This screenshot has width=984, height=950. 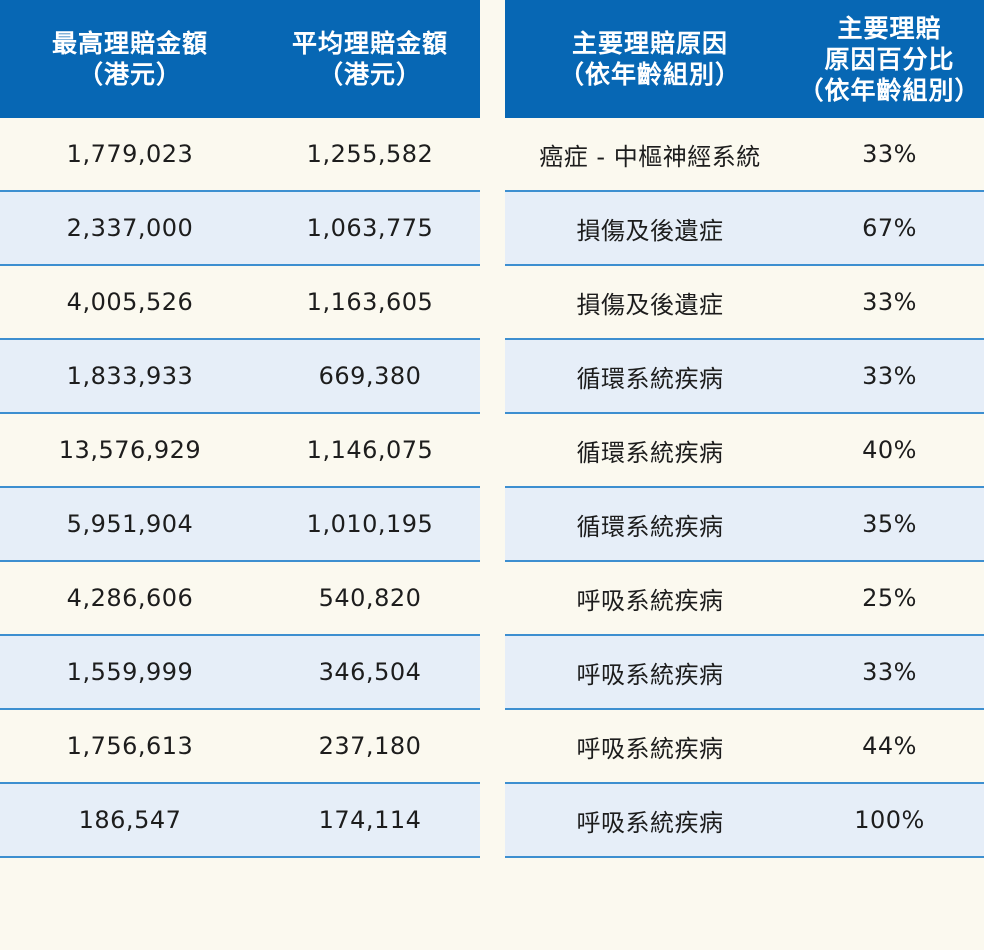 What do you see at coordinates (129, 74) in the screenshot?
I see `header-max-claim-line2: （港元）` at bounding box center [129, 74].